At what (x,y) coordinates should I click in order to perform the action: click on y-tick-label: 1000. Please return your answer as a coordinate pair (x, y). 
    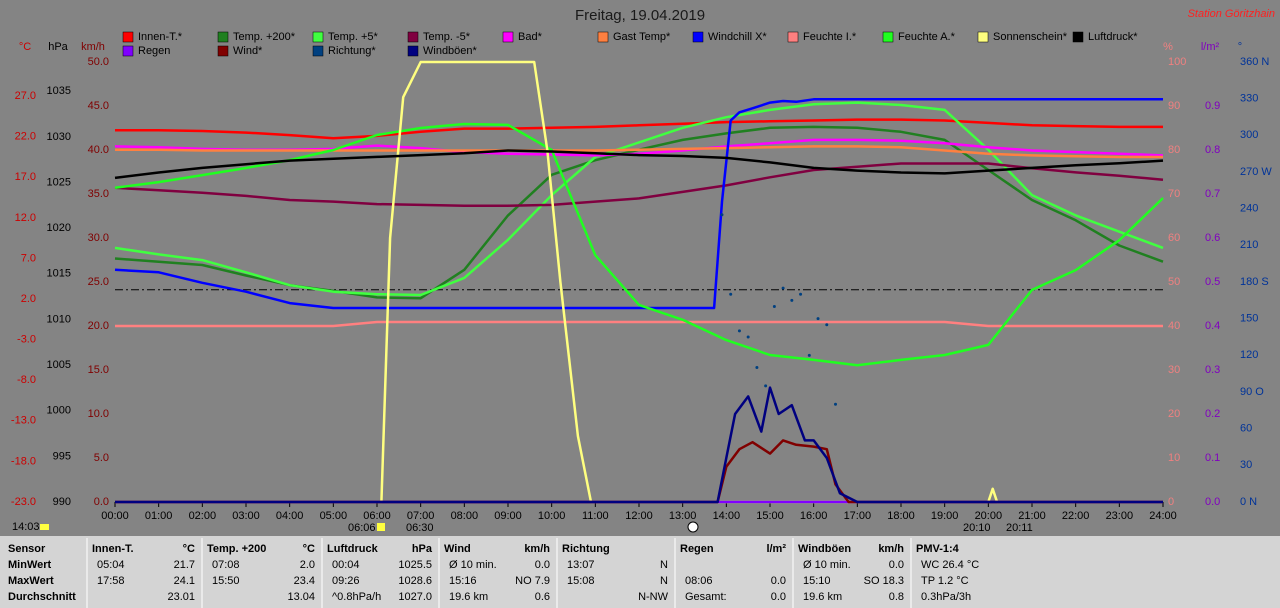
    Looking at the image, I should click on (59, 411).